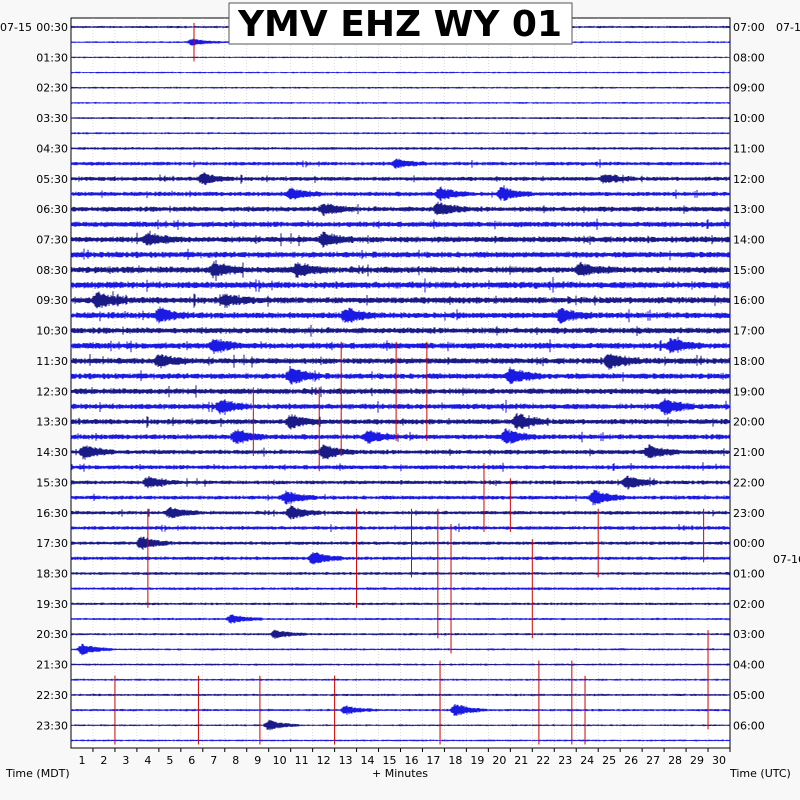  Describe the element at coordinates (455, 760) in the screenshot. I see `x-tick-label: 18` at that location.